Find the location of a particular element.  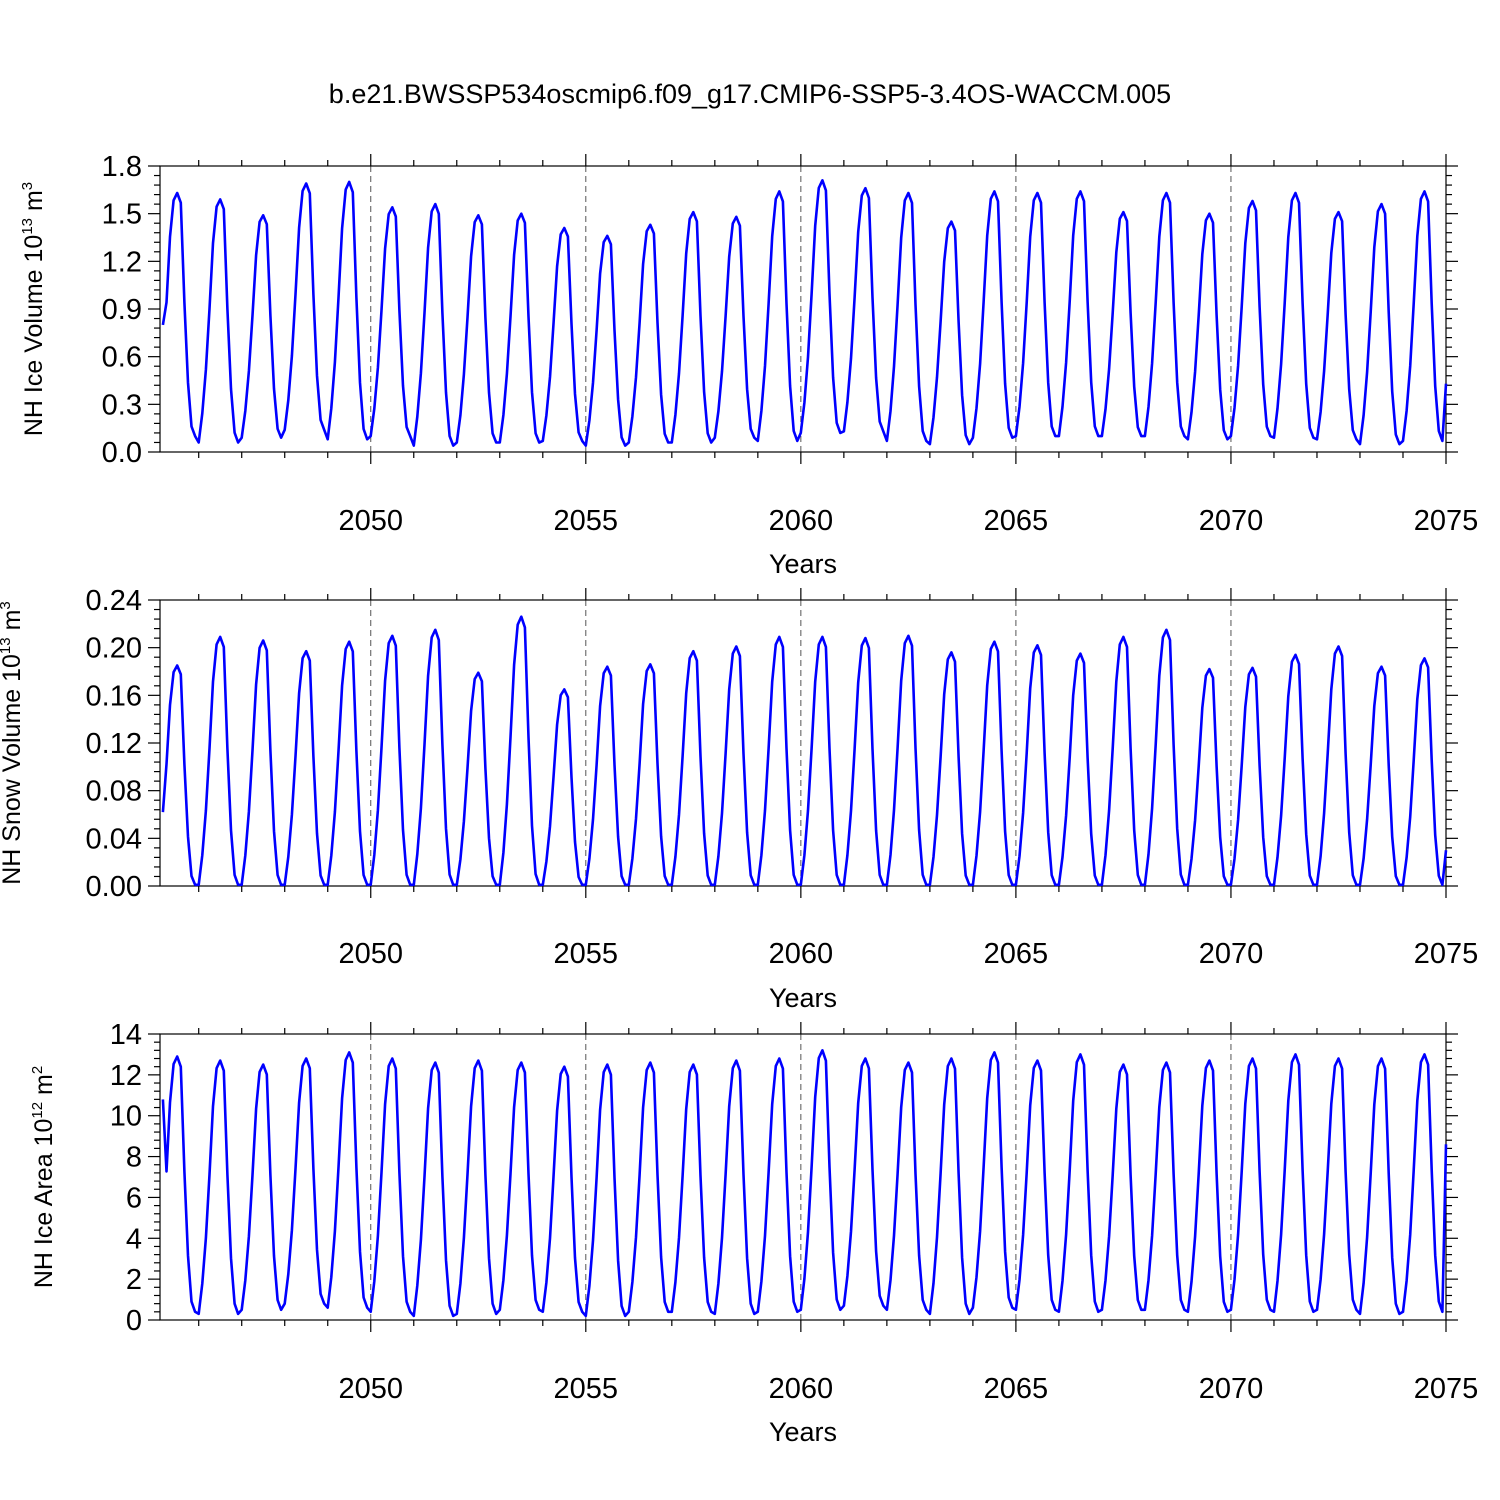

y-tick-label: 0.3 is located at coordinates (122, 405).